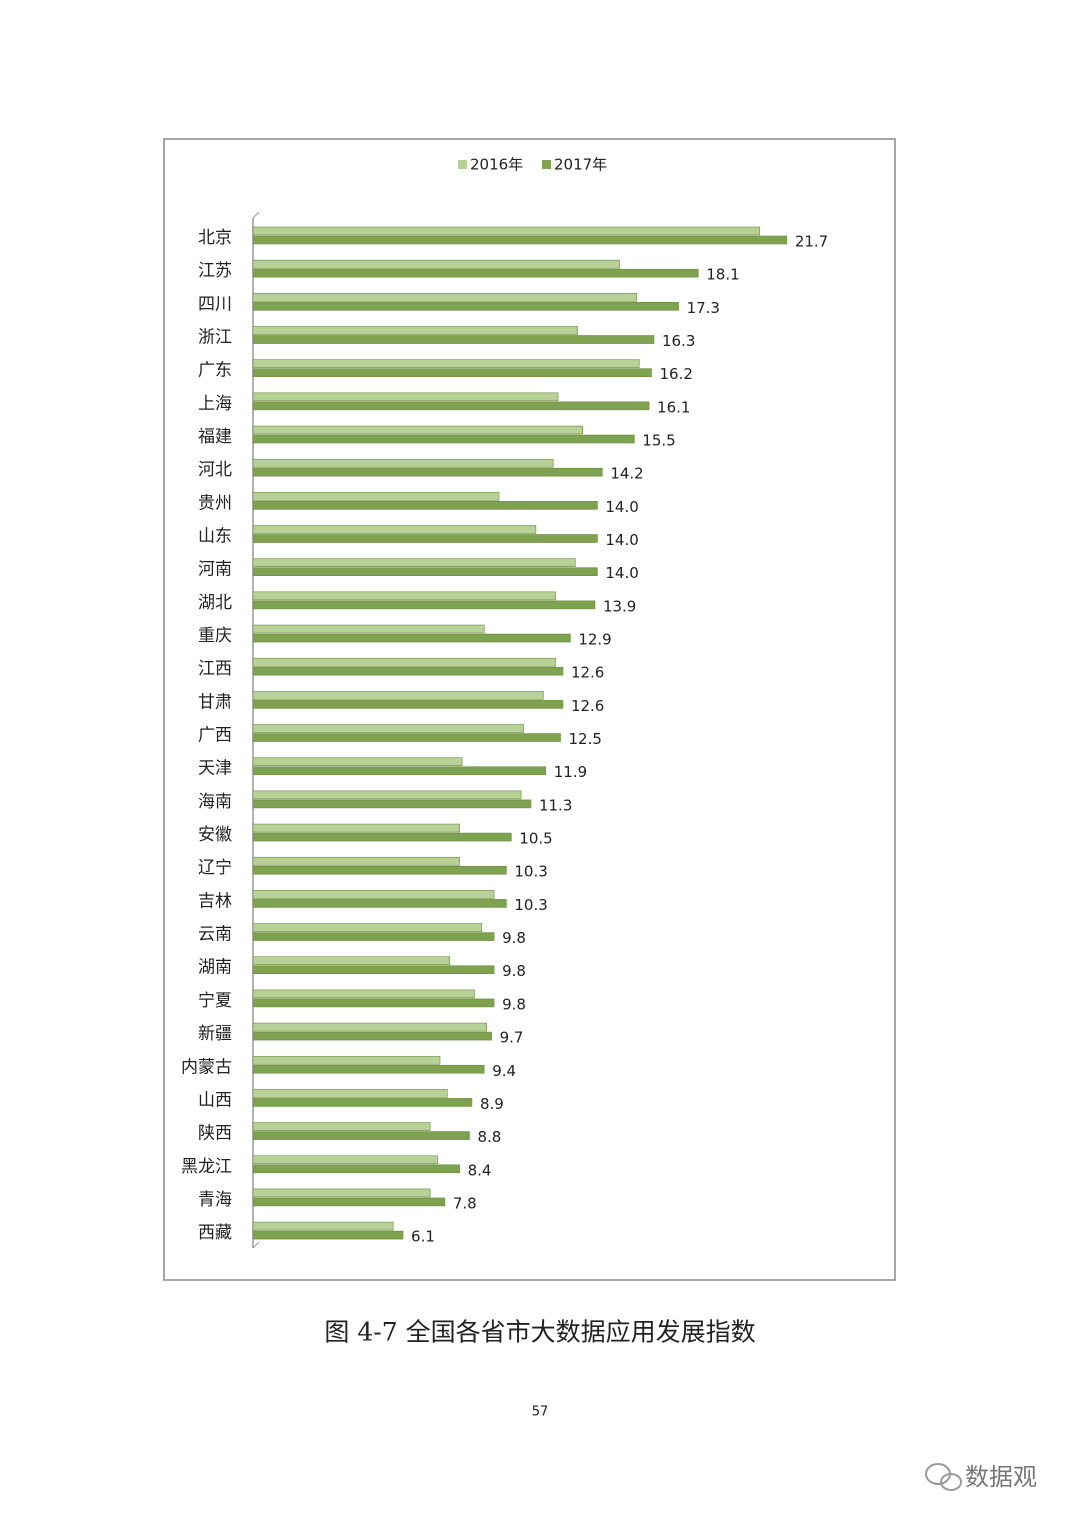 This screenshot has width=1080, height=1530. I want to click on y-tick-label: 青海, so click(215, 1200).